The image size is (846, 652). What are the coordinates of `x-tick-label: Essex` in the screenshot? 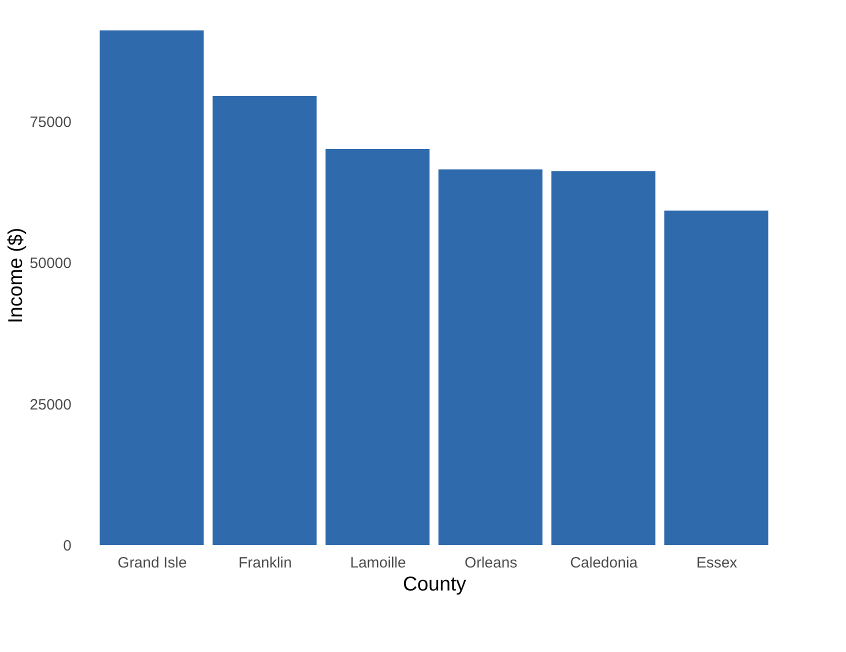 It's located at (717, 563).